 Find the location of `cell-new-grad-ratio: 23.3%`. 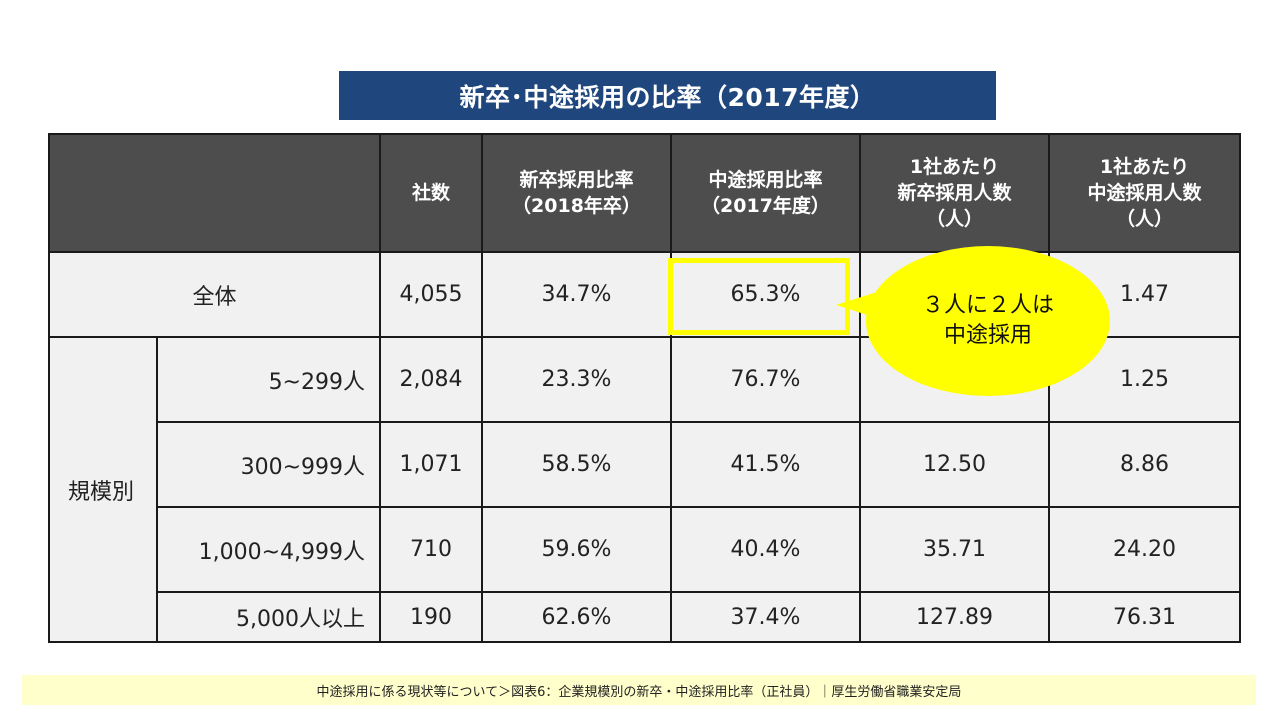

cell-new-grad-ratio: 23.3% is located at coordinates (576, 379).